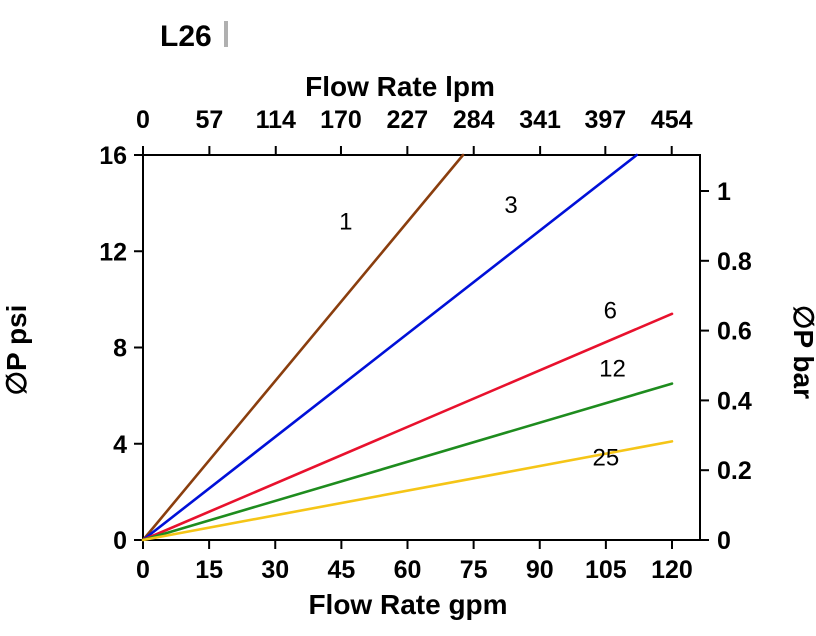  I want to click on bar-tick-label: 0.8, so click(734, 262).